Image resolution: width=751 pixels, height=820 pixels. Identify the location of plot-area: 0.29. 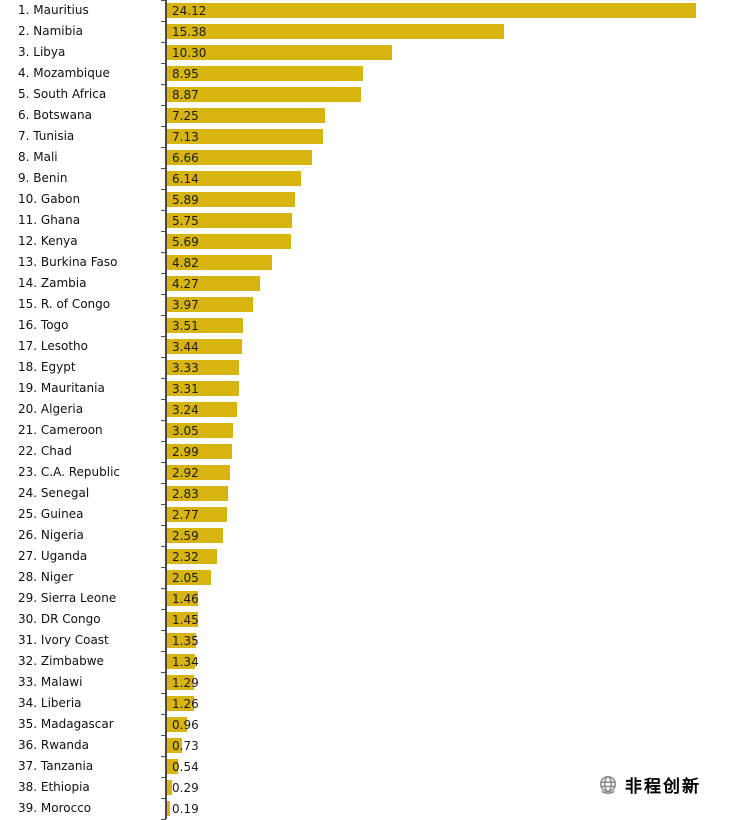
(458, 787).